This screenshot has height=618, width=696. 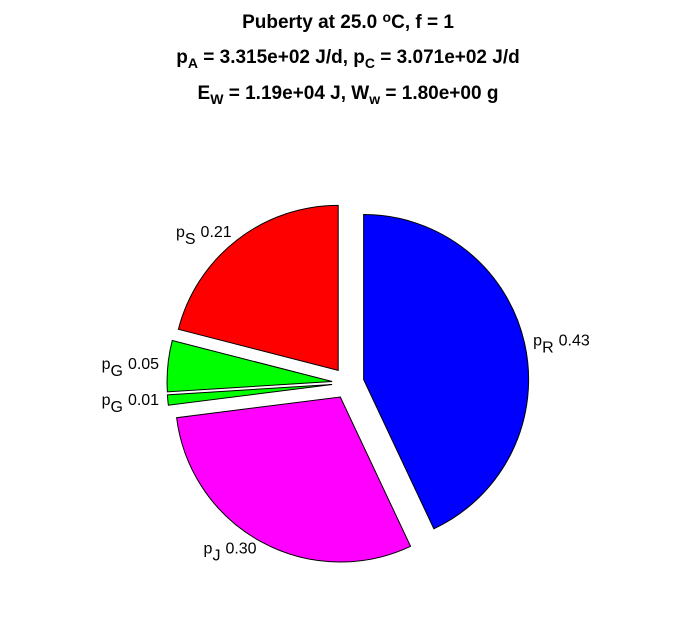 What do you see at coordinates (296, 93) in the screenshot?
I see `title-segment: = 1.19e+04 J, W` at bounding box center [296, 93].